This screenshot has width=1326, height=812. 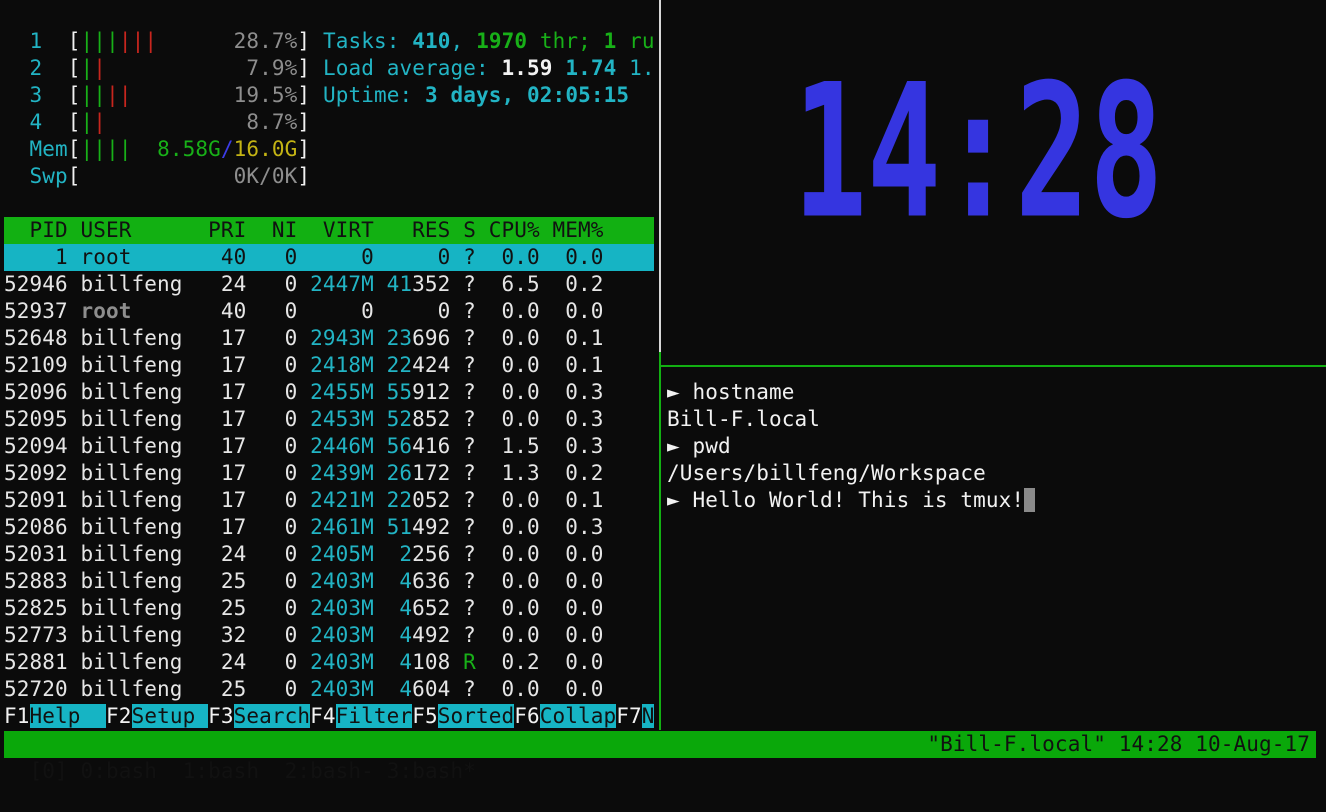 I want to click on res: 652, so click(x=431, y=608).